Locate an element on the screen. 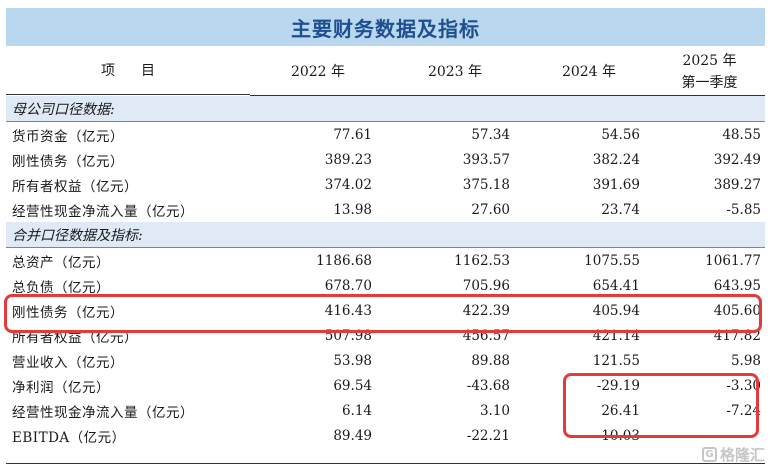 This screenshot has height=467, width=771. row-label: 总负债（亿元） is located at coordinates (61, 287).